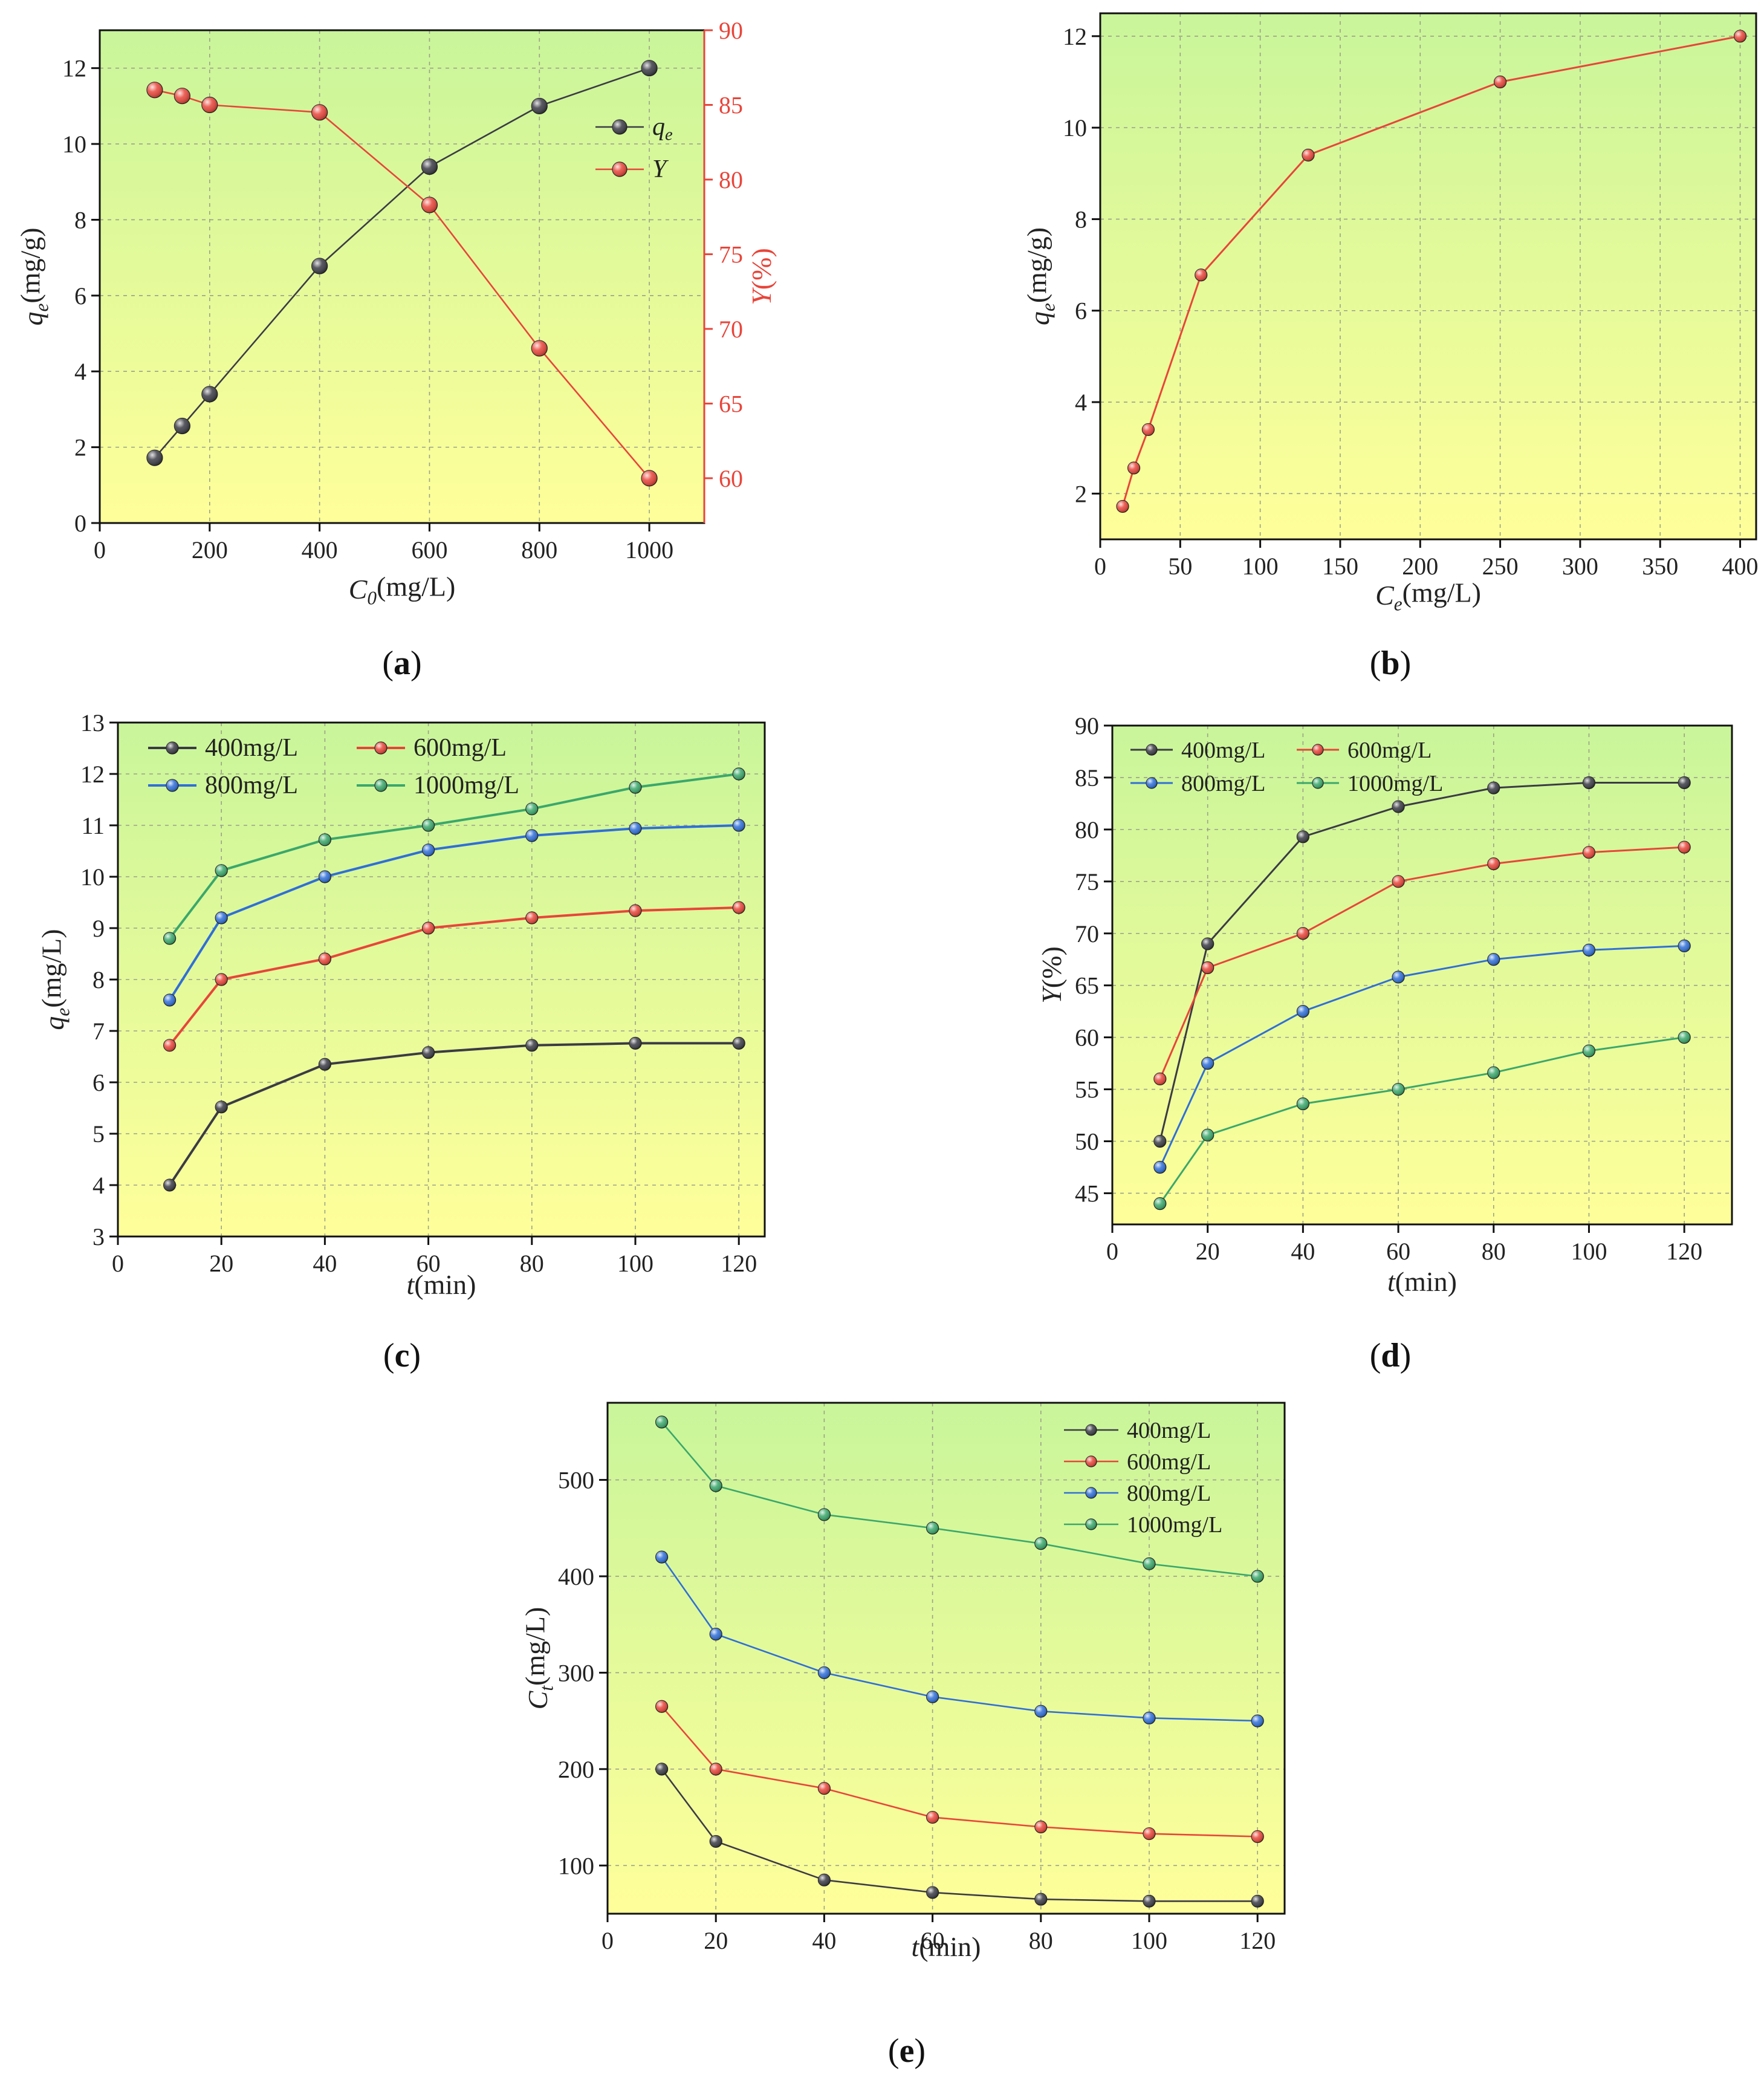  What do you see at coordinates (1426, 1282) in the screenshot?
I see `x-axis-label-rest: (min)` at bounding box center [1426, 1282].